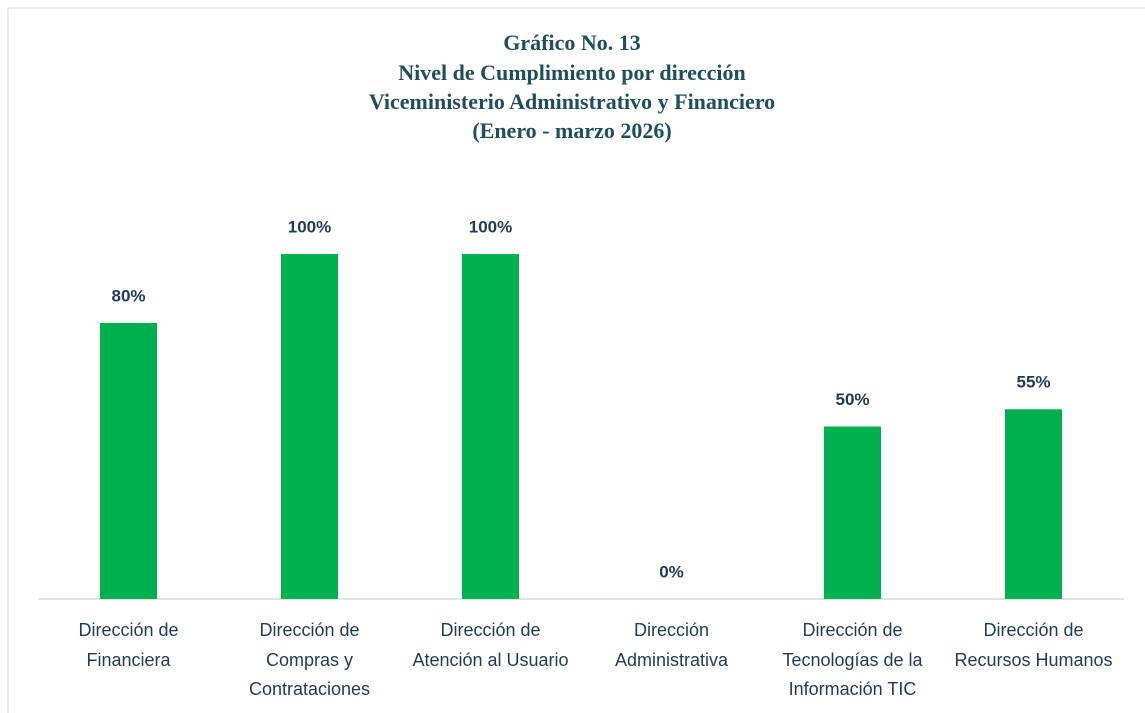 The height and width of the screenshot is (713, 1145). What do you see at coordinates (128, 645) in the screenshot?
I see `x-tick-label: Dirección de Financiera` at bounding box center [128, 645].